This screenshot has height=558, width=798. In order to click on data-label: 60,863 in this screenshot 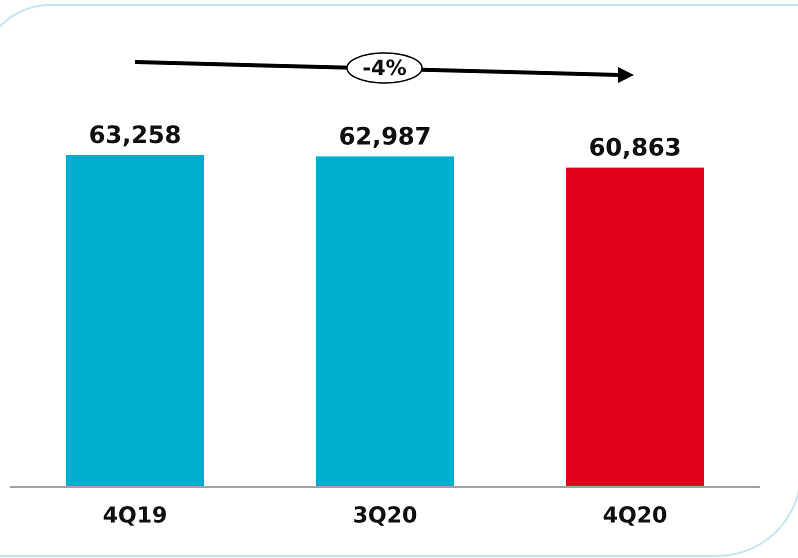, I will do `click(635, 148)`.